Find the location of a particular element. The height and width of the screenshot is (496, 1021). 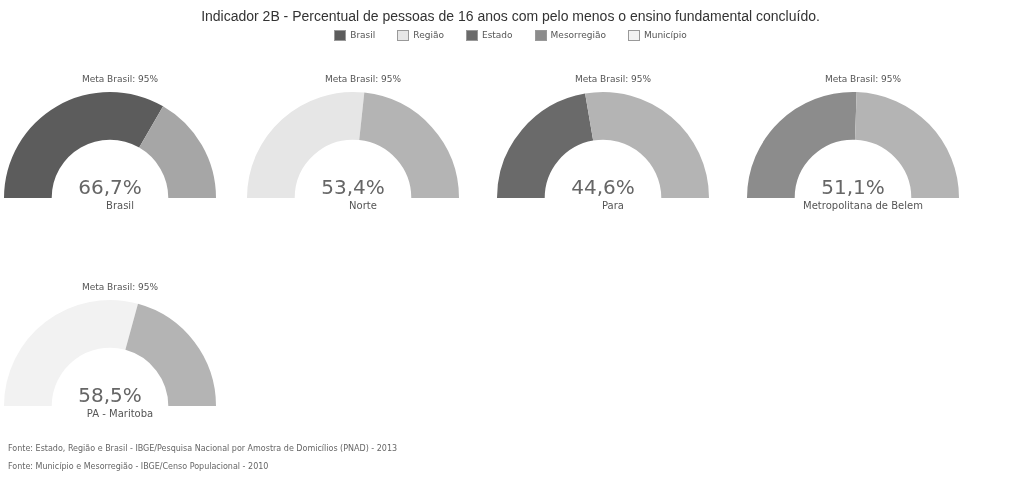

text: Brasil is located at coordinates (120, 205).